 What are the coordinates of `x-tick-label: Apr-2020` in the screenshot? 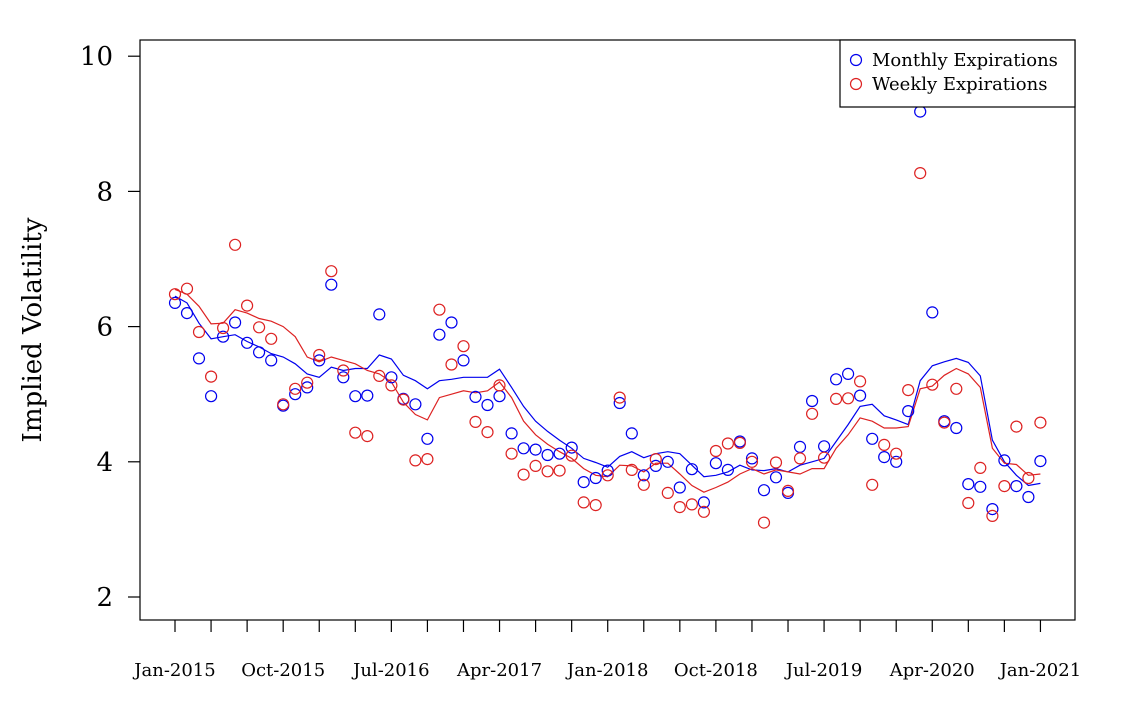 It's located at (932, 670).